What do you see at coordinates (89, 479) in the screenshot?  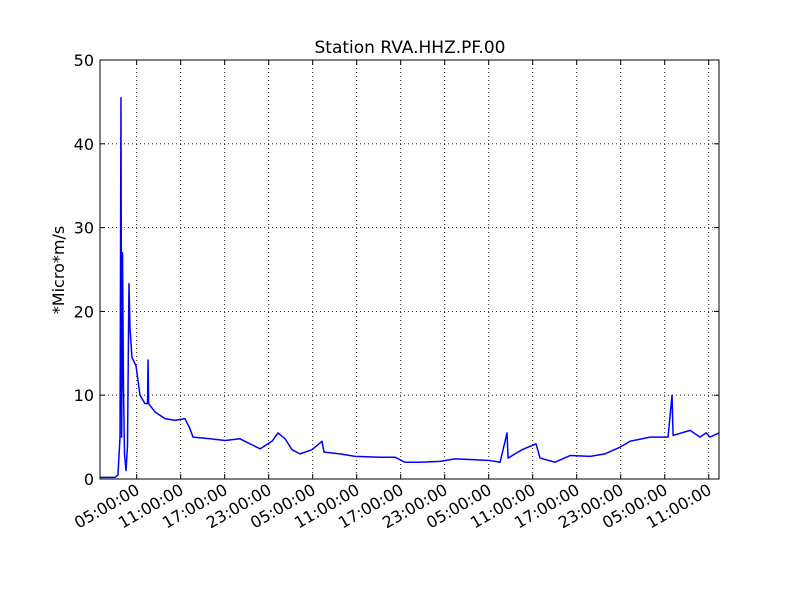 I see `y-tick-label: 0` at bounding box center [89, 479].